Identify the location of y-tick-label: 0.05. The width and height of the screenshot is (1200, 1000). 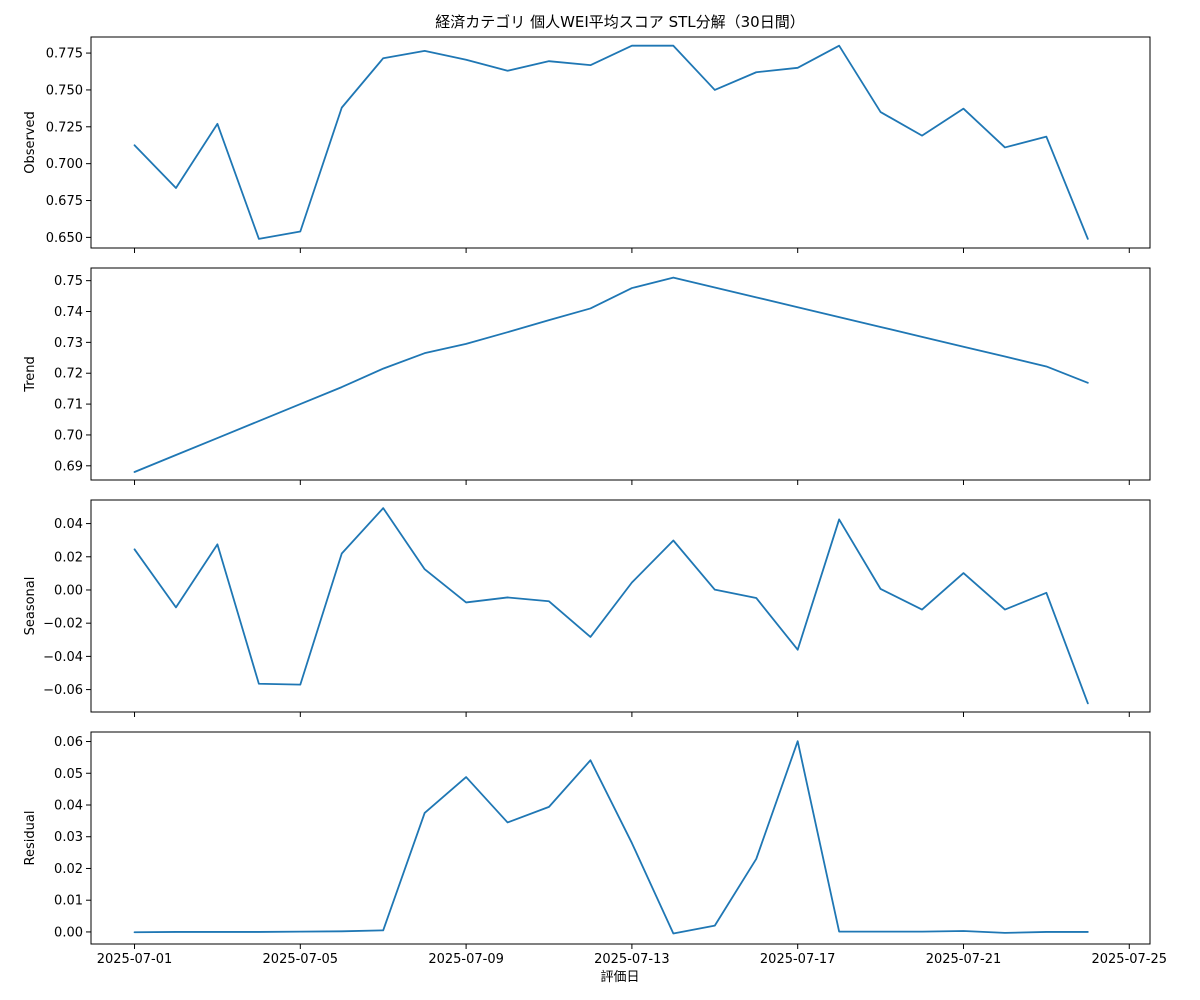
(68, 774).